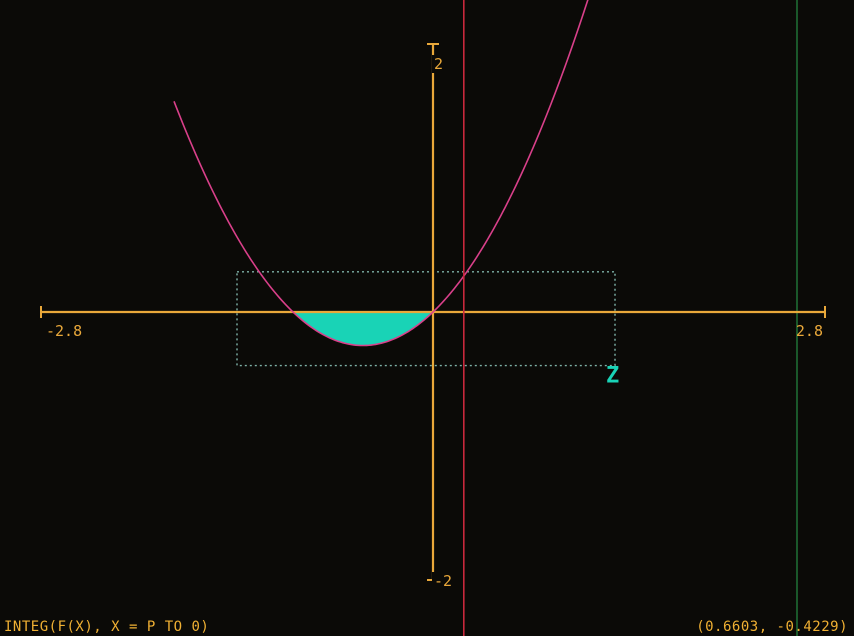 The width and height of the screenshot is (854, 636). I want to click on y-max-label: 2, so click(438, 64).